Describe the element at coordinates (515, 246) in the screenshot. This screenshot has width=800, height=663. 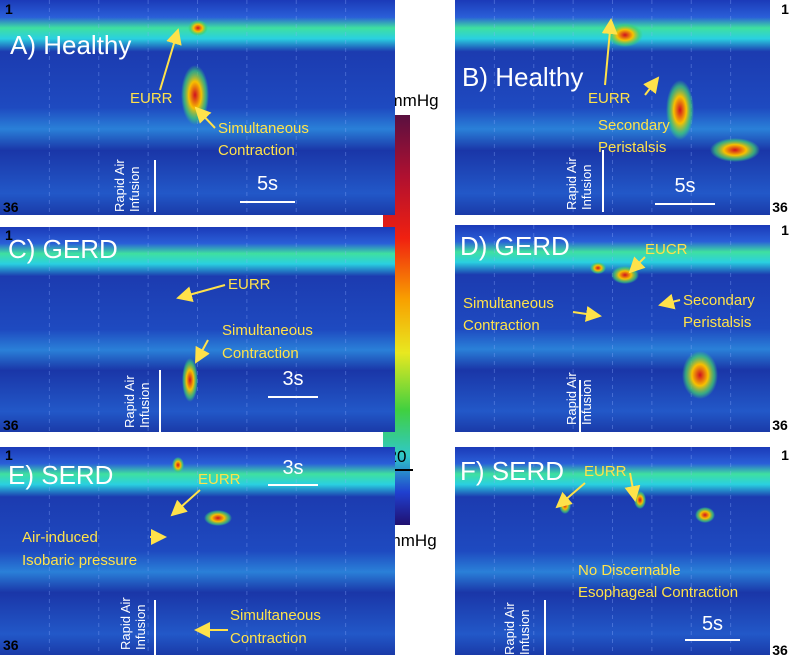
I see `panel-label: D) GERD` at that location.